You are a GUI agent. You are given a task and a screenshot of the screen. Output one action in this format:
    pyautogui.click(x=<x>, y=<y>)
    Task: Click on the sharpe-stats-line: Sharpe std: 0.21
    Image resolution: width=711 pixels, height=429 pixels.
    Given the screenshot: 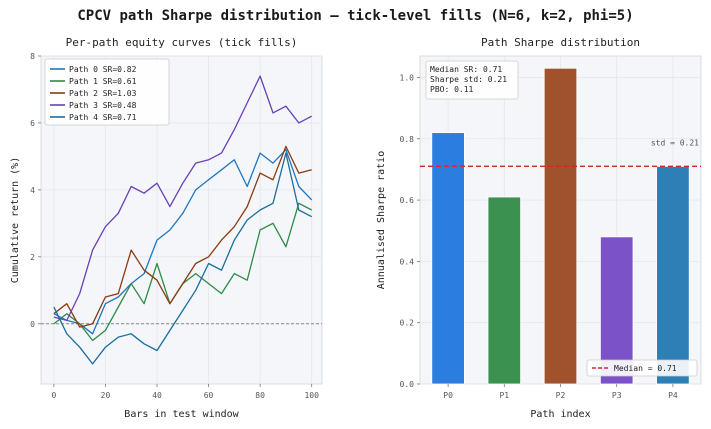 What is the action you would take?
    pyautogui.click(x=468, y=79)
    